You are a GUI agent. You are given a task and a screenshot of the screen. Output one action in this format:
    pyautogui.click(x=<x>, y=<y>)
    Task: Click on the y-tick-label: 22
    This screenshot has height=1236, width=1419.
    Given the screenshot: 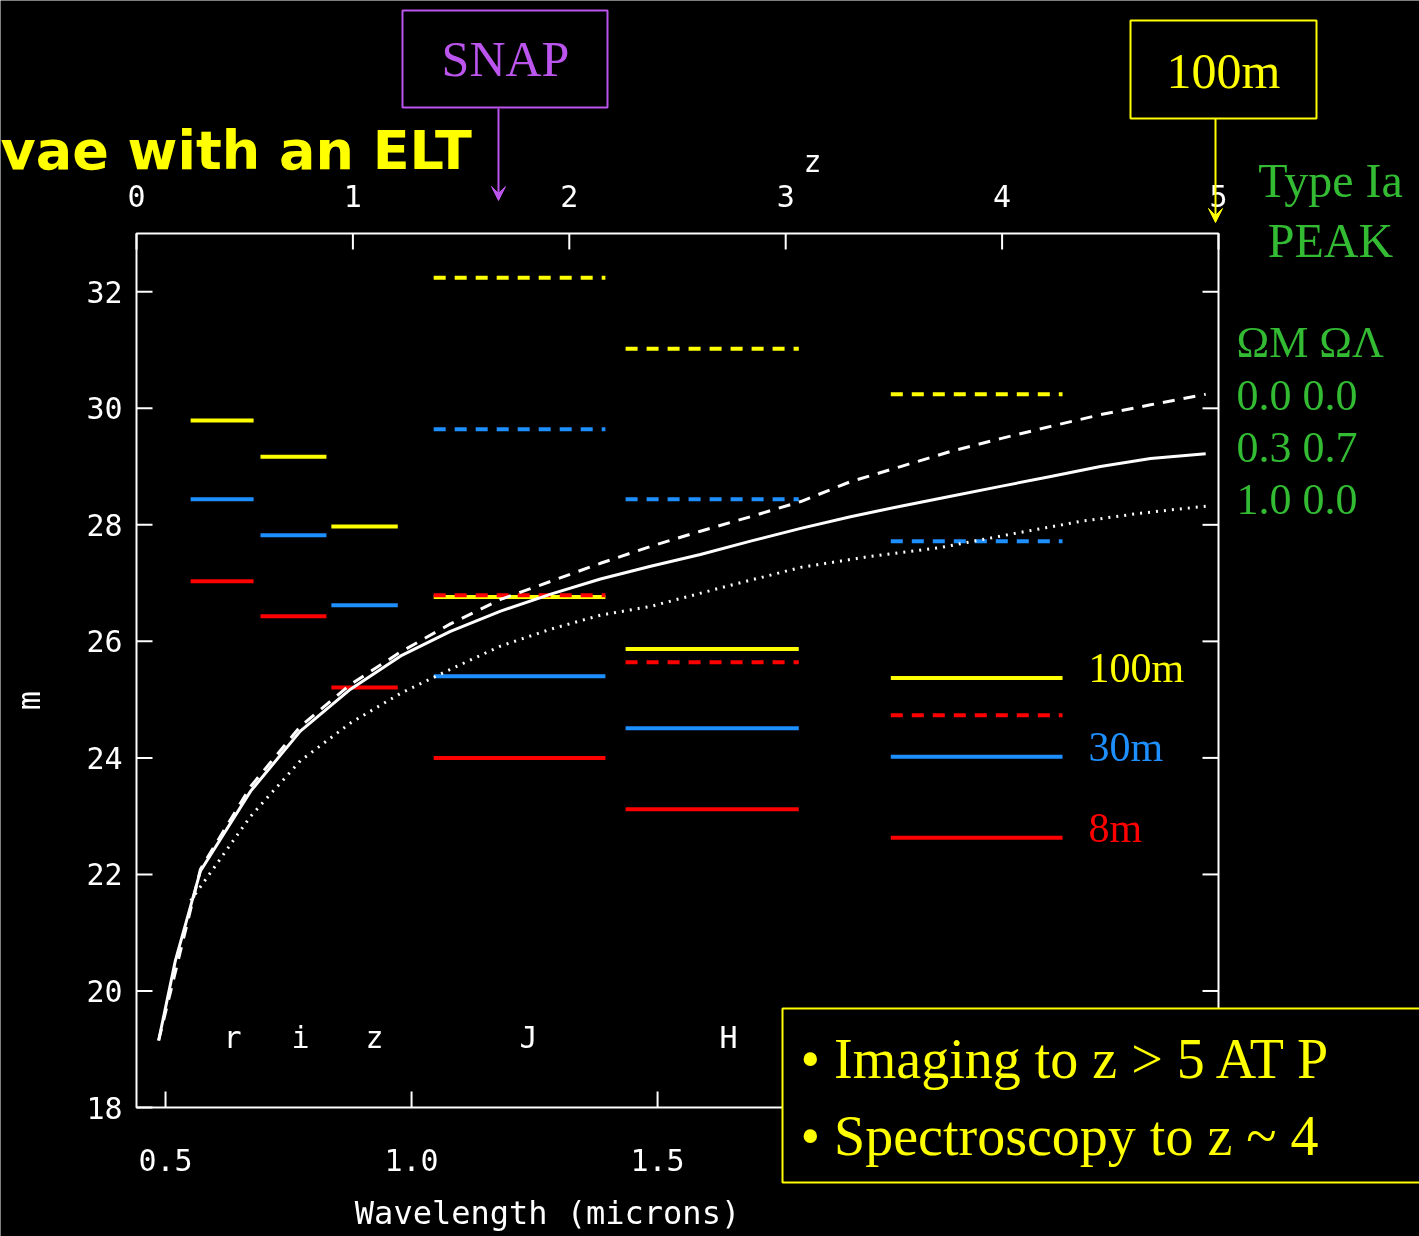 What is the action you would take?
    pyautogui.click(x=104, y=875)
    